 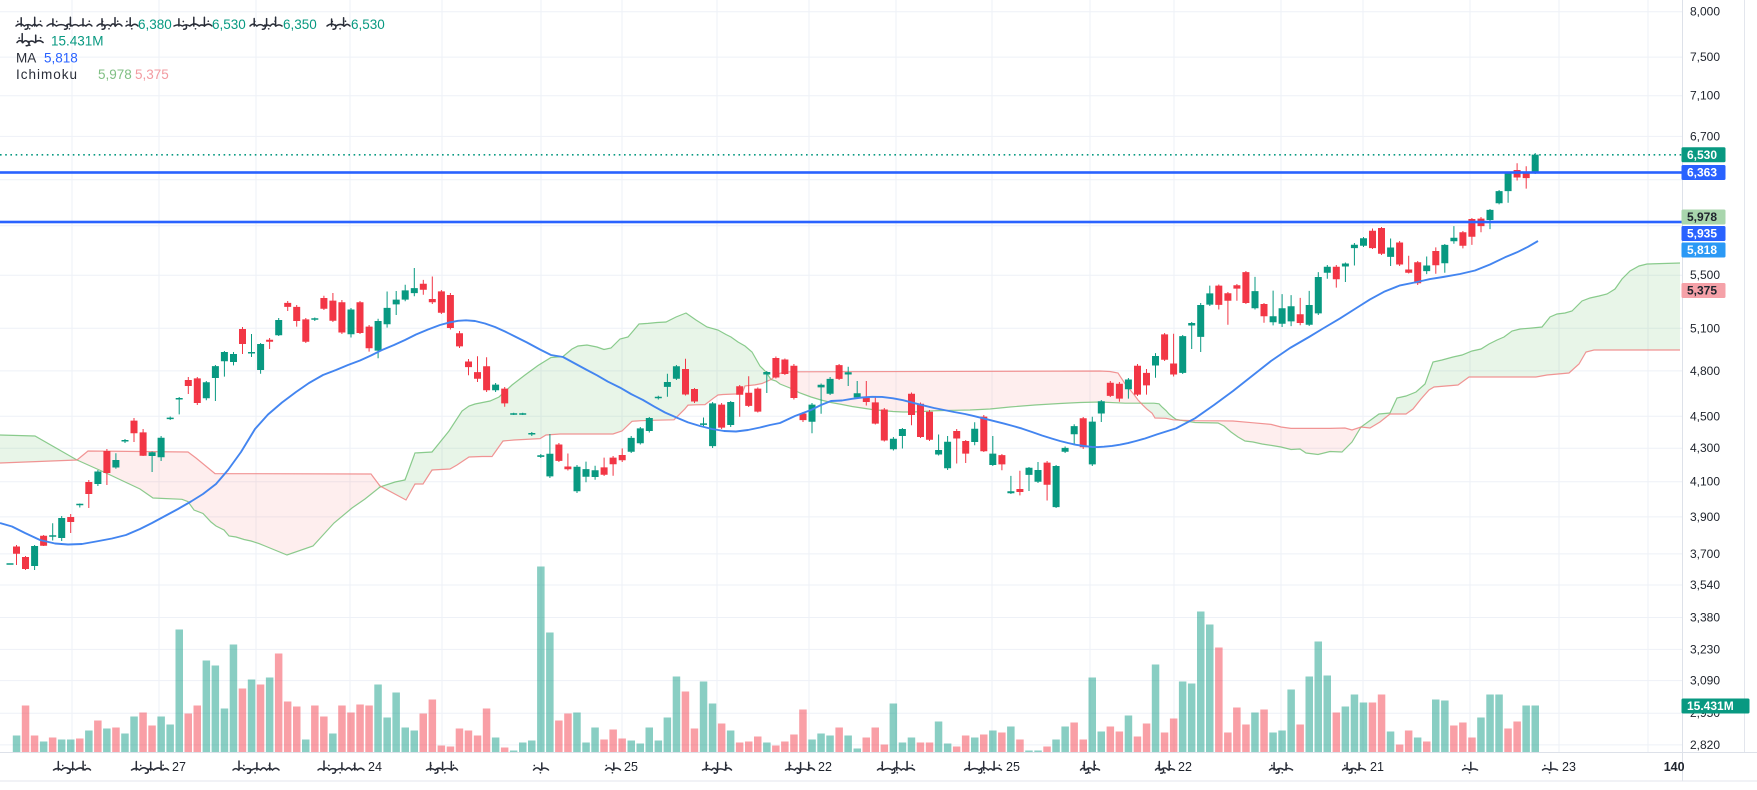 What do you see at coordinates (1705, 482) in the screenshot?
I see `svg-text: 4,100` at bounding box center [1705, 482].